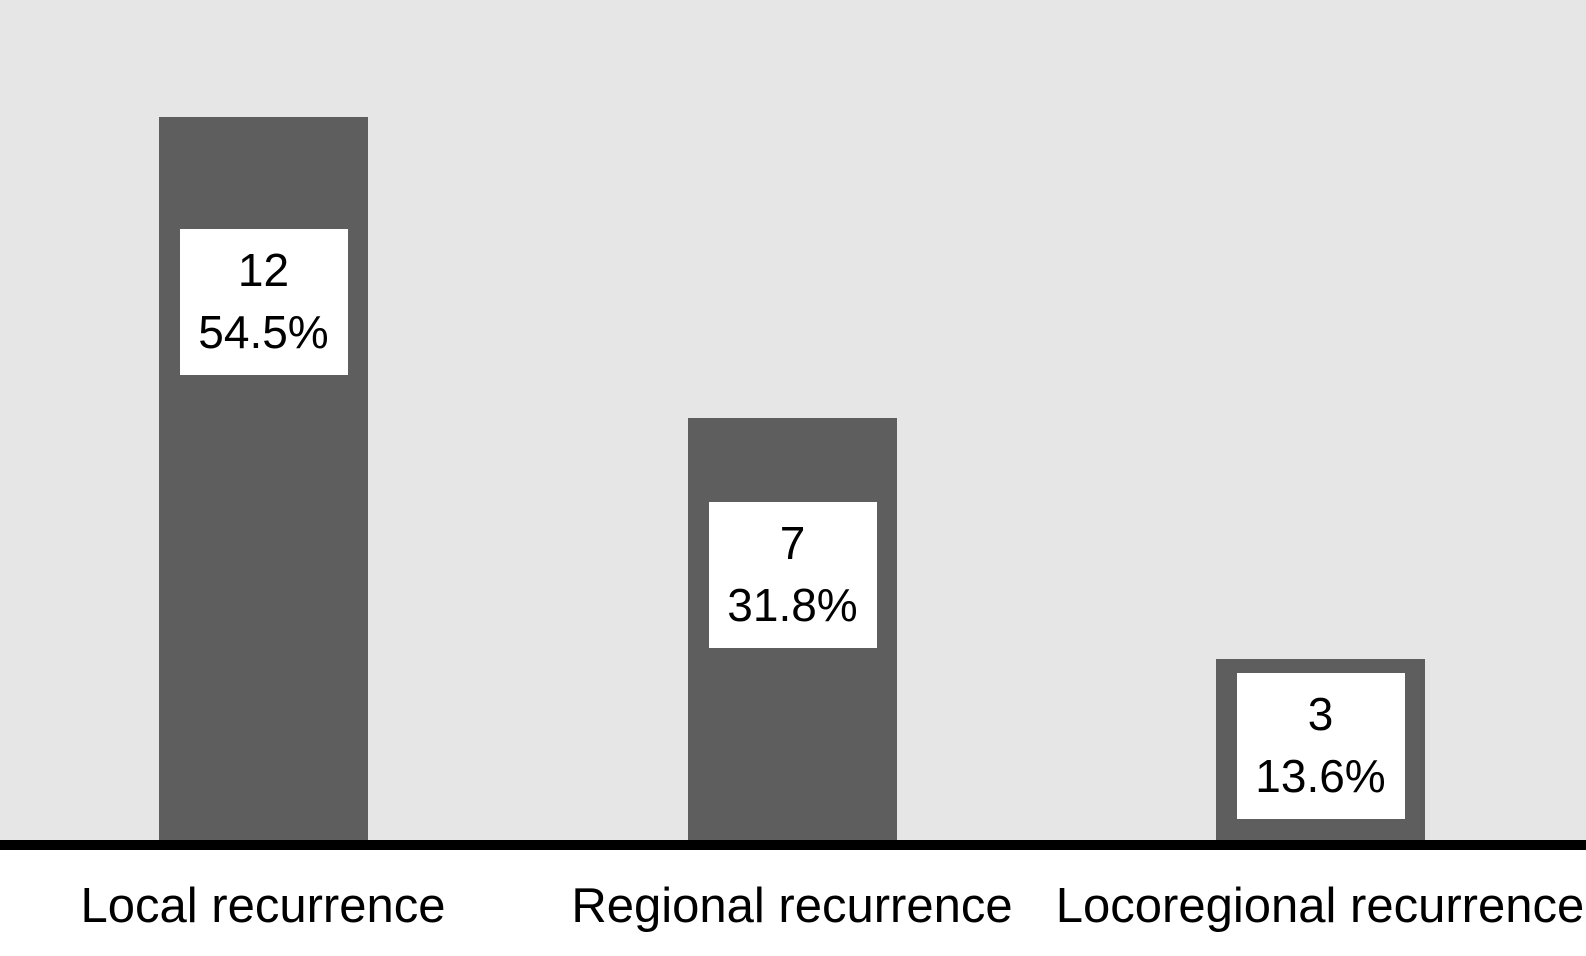  What do you see at coordinates (793, 845) in the screenshot?
I see `x-axis-line` at bounding box center [793, 845].